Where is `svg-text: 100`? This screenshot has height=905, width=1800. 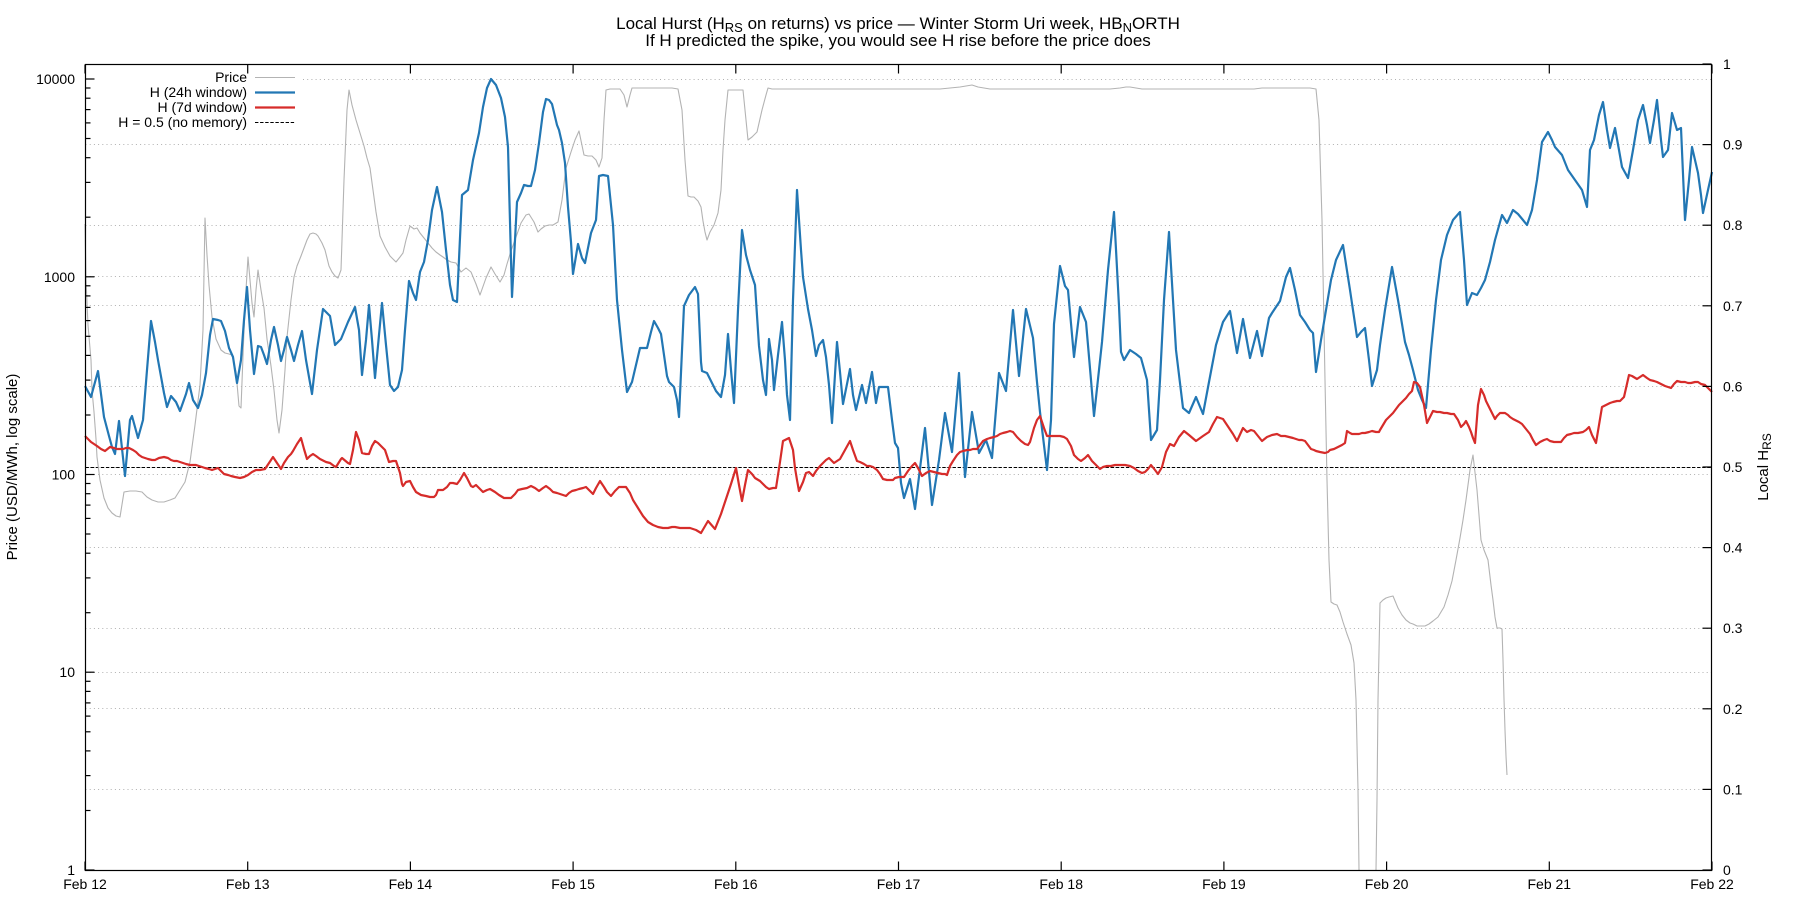
svg-text: 100 is located at coordinates (64, 475).